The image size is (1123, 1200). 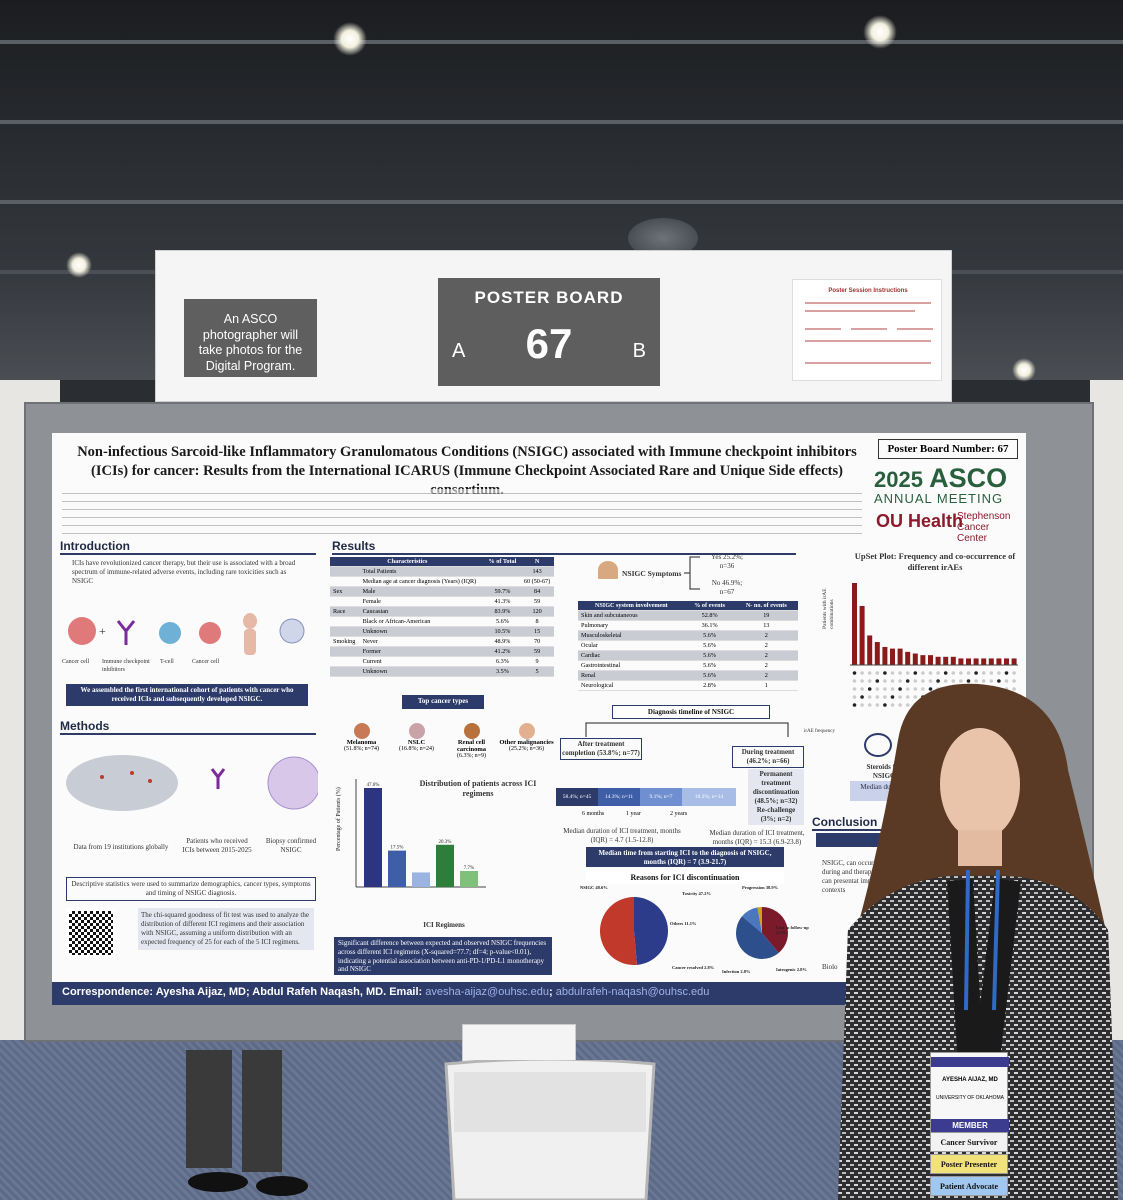 I want to click on table-cell: 48.9%, so click(x=502, y=642).